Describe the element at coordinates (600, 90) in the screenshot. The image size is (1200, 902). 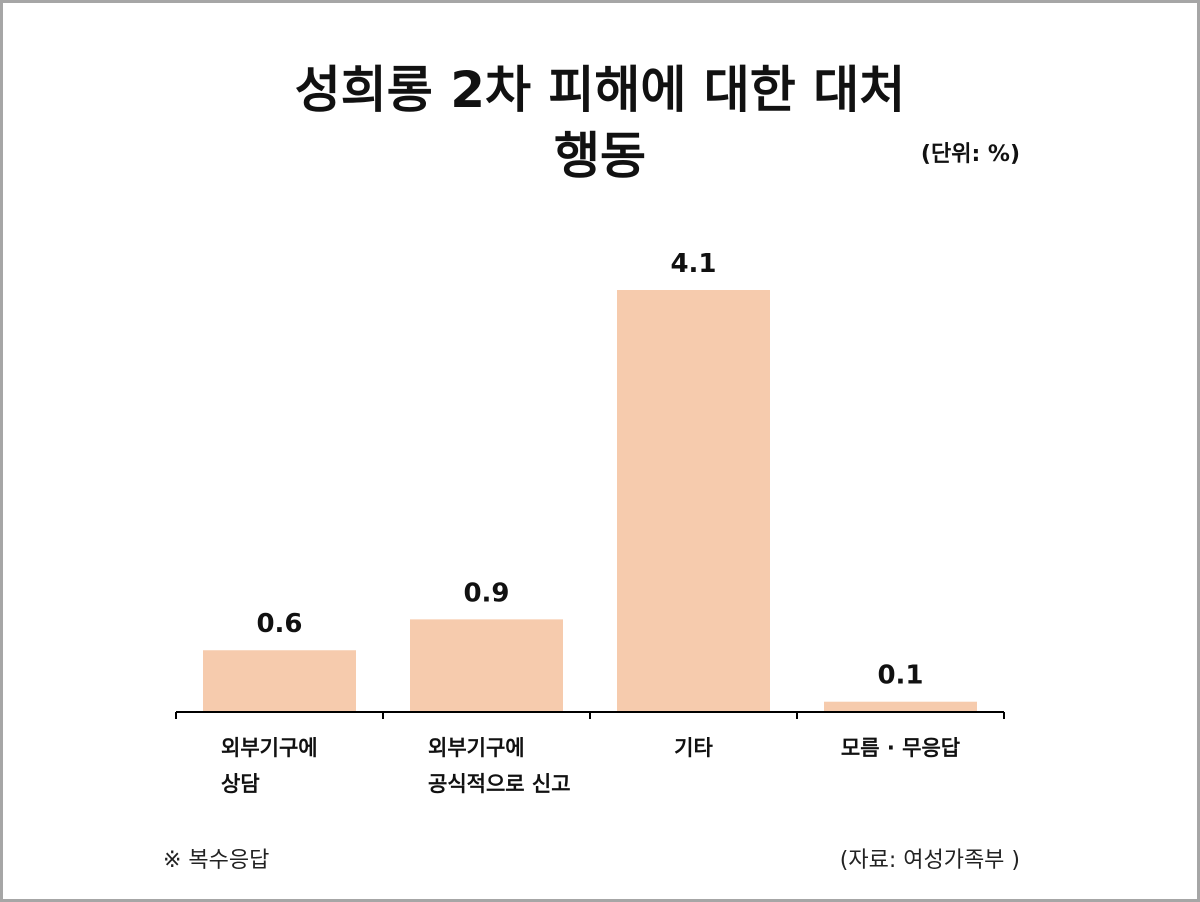
I see `chart-title-line1: 성희롱 2차 피해에 대한 대처` at that location.